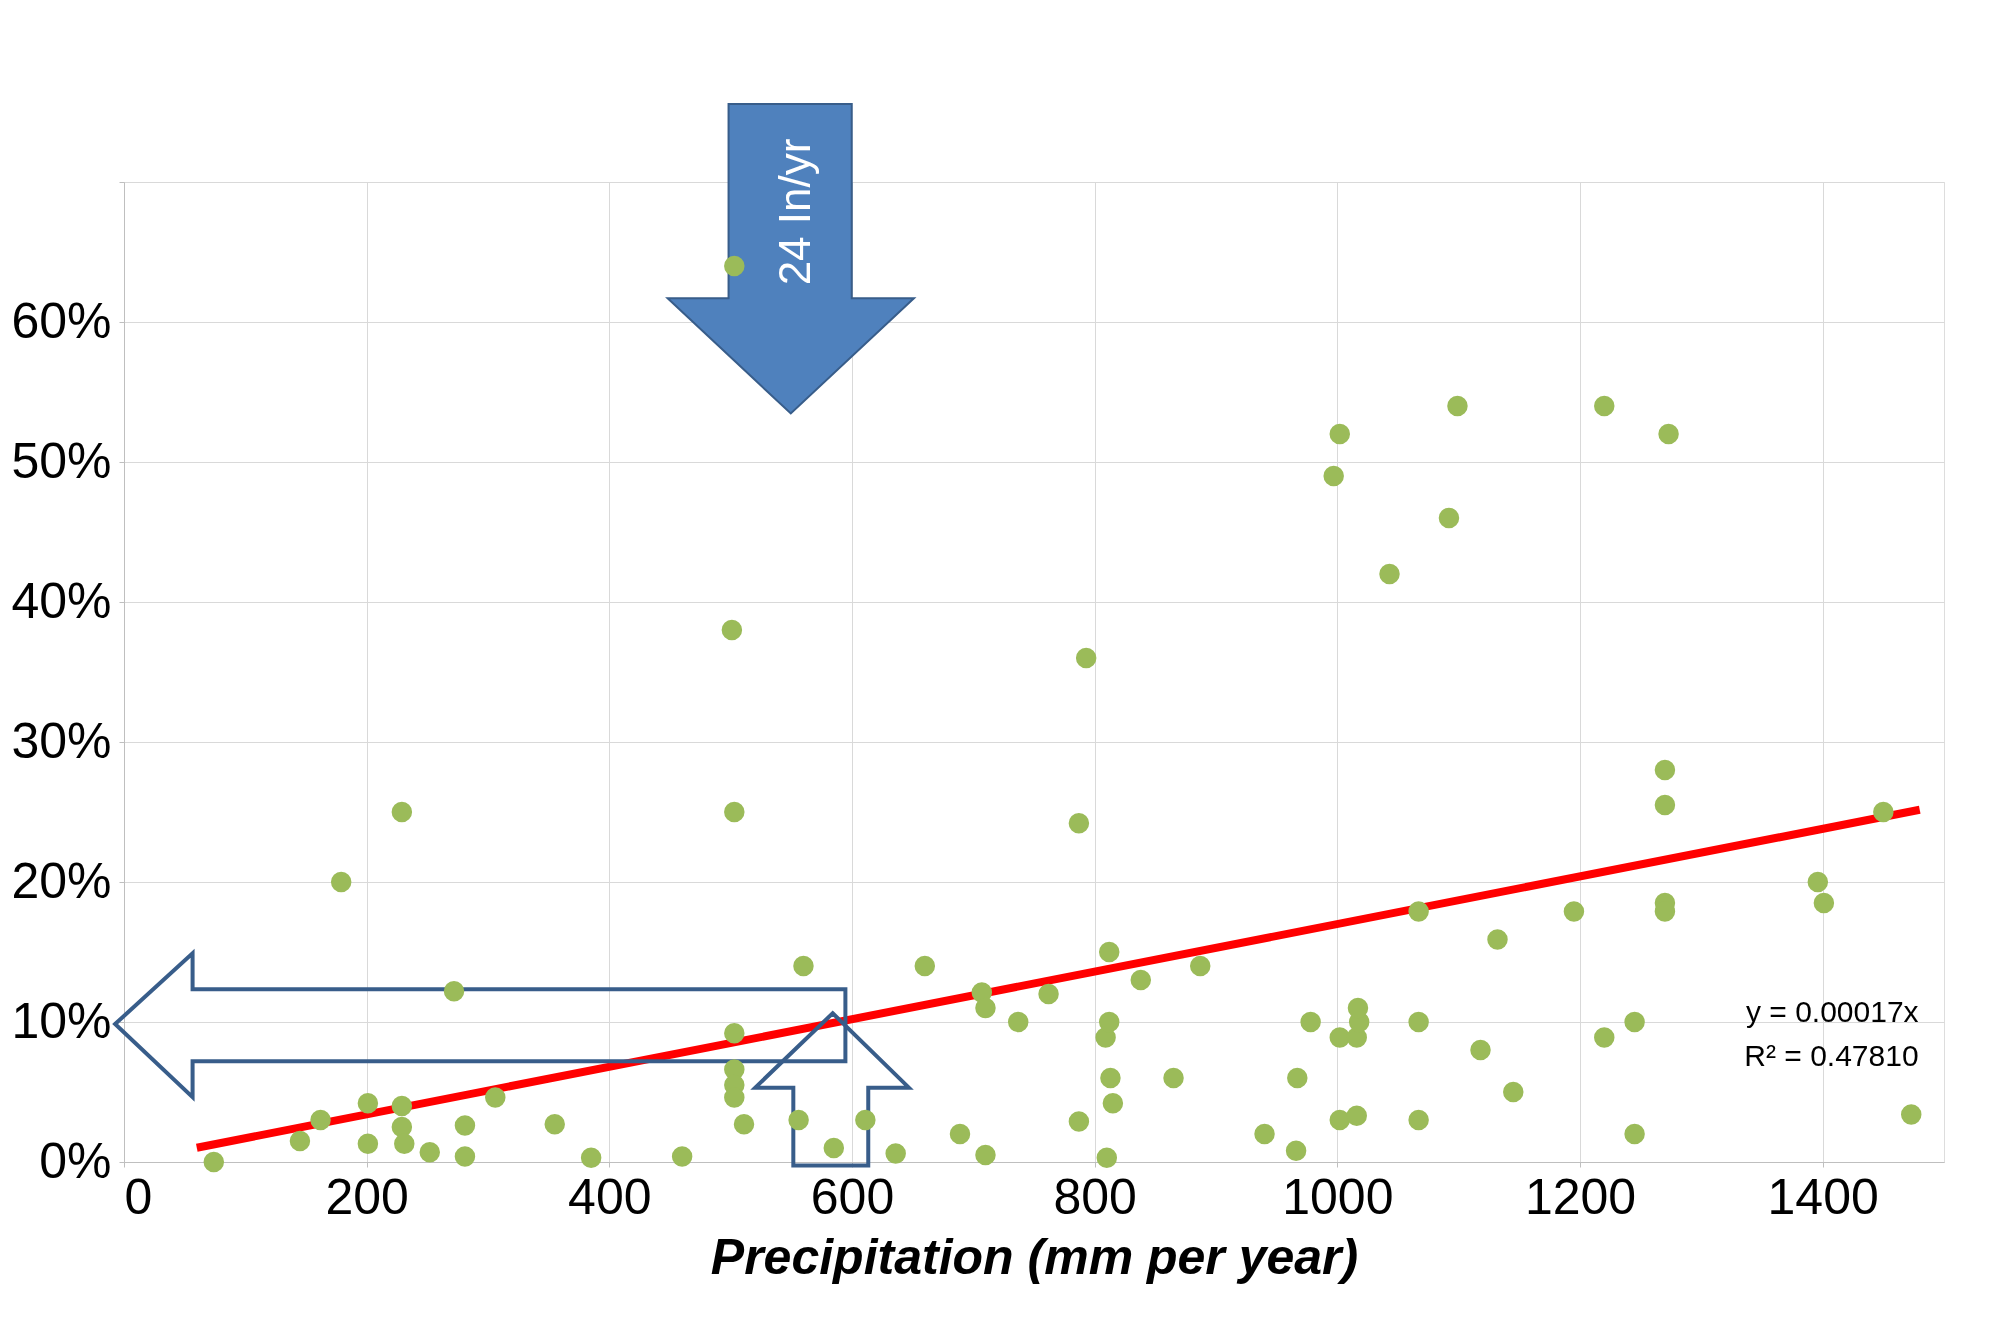 The height and width of the screenshot is (1318, 2010). What do you see at coordinates (367, 1196) in the screenshot?
I see `x-tick-label: 200` at bounding box center [367, 1196].